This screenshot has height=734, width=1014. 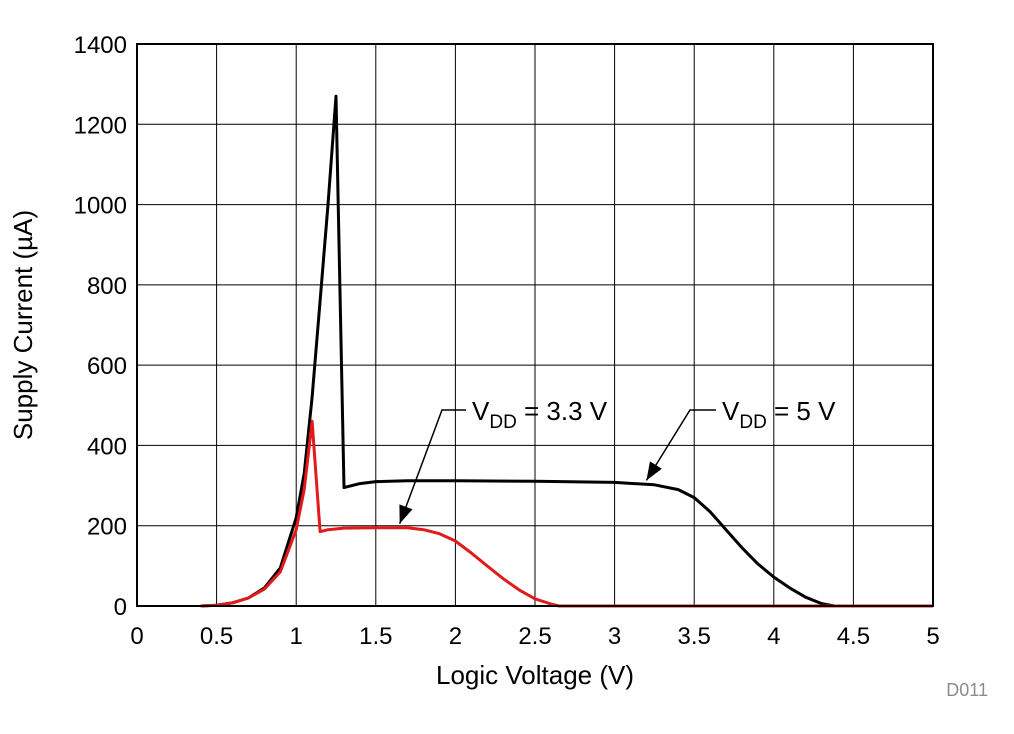 I want to click on y-tick-label: 1000, so click(x=100, y=206).